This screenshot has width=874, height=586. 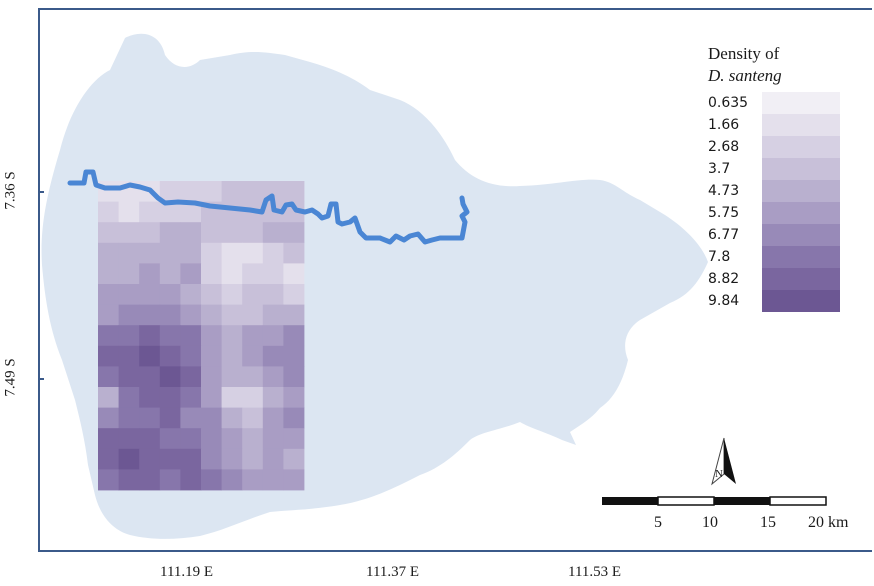 What do you see at coordinates (714, 501) in the screenshot?
I see `scale-bar` at bounding box center [714, 501].